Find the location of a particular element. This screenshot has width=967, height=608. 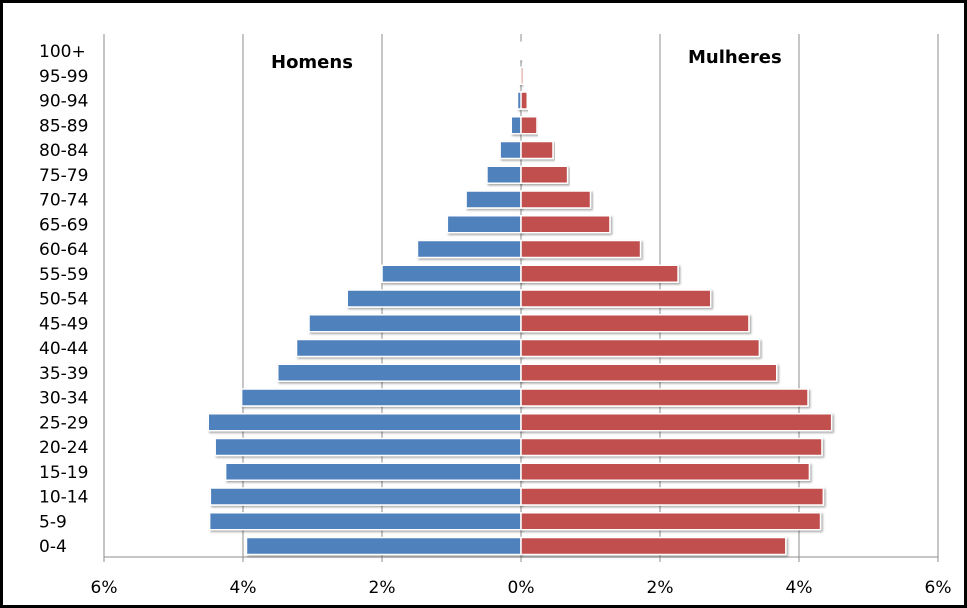

y-tick-label: 15-19 is located at coordinates (63, 473).